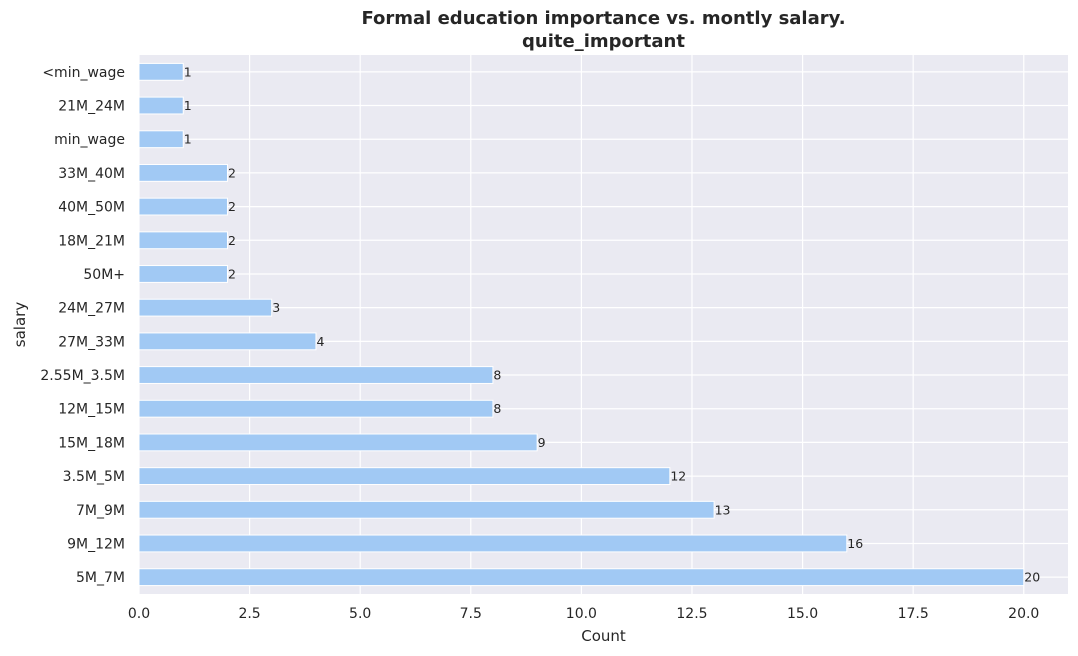 This screenshot has height=656, width=1078. What do you see at coordinates (691, 614) in the screenshot?
I see `x-tick-label: 12.5` at bounding box center [691, 614].